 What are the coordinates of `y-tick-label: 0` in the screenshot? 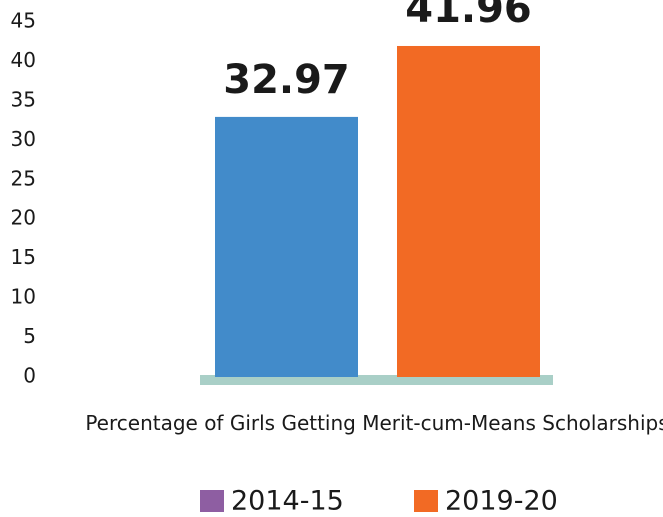 It's located at (29, 376).